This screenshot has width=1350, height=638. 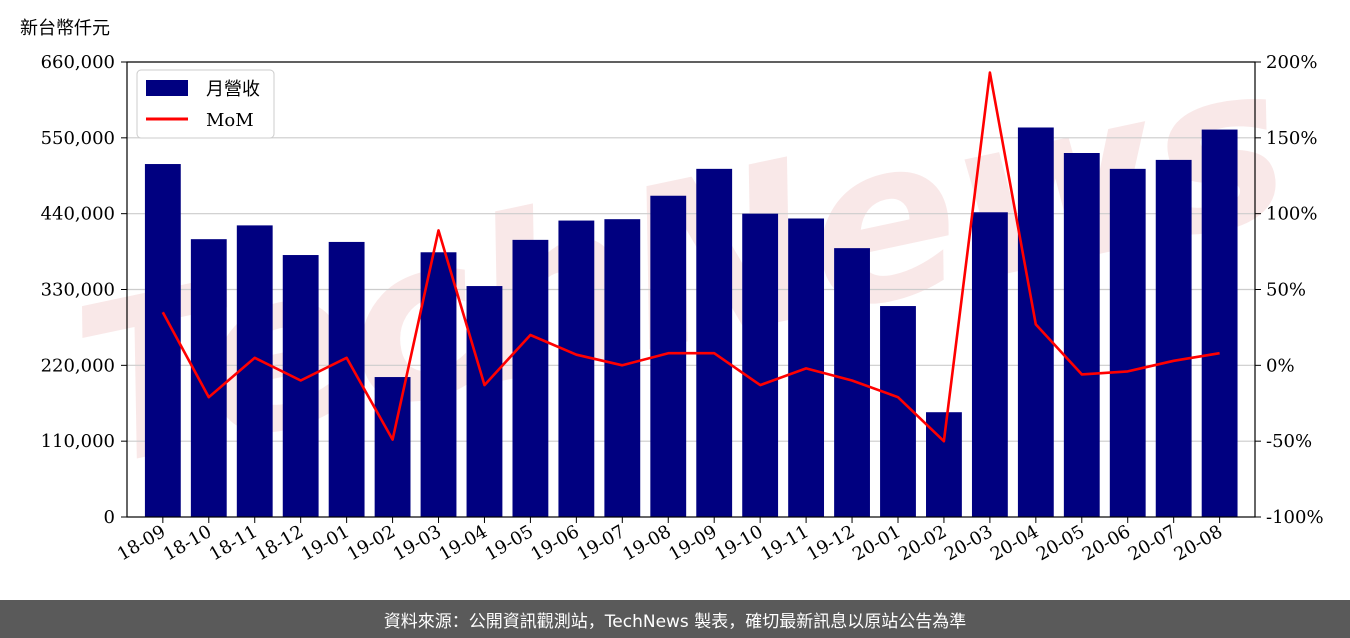 What do you see at coordinates (279, 543) in the screenshot?
I see `x-tick-label: 18-12` at bounding box center [279, 543].